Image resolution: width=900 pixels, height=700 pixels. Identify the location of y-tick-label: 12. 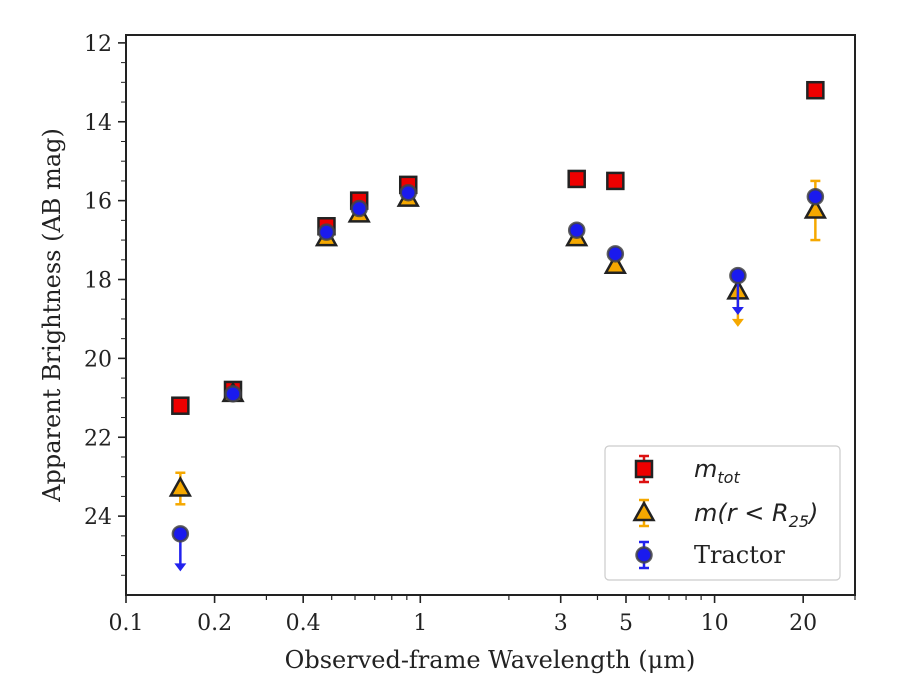
(98, 44).